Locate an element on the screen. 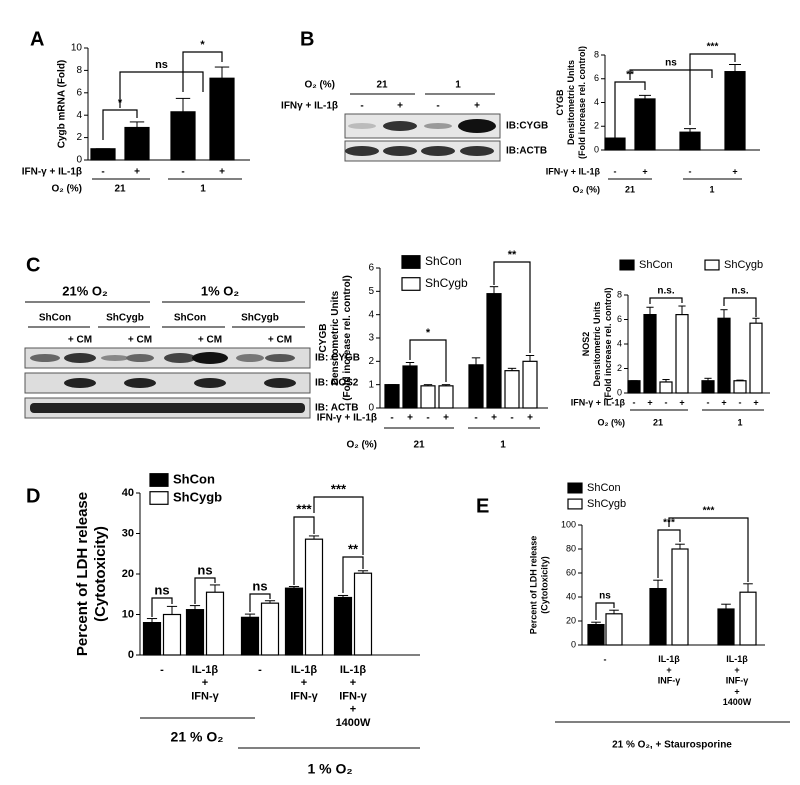  y-tick-label: 10 is located at coordinates (128, 614).